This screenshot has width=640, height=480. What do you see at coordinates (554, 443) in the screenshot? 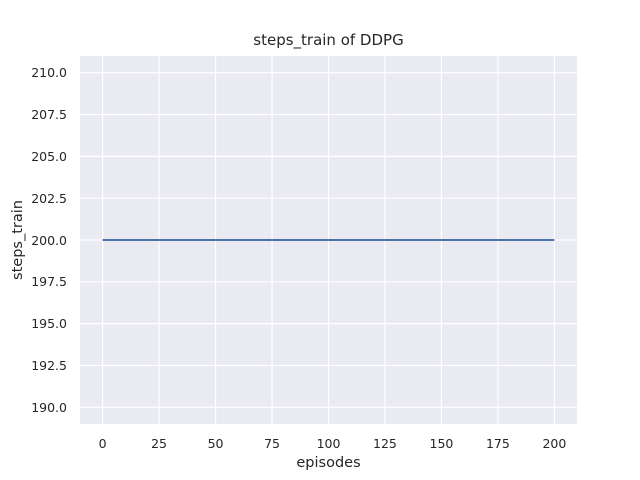
I see `x-tick-label: 200` at bounding box center [554, 443].